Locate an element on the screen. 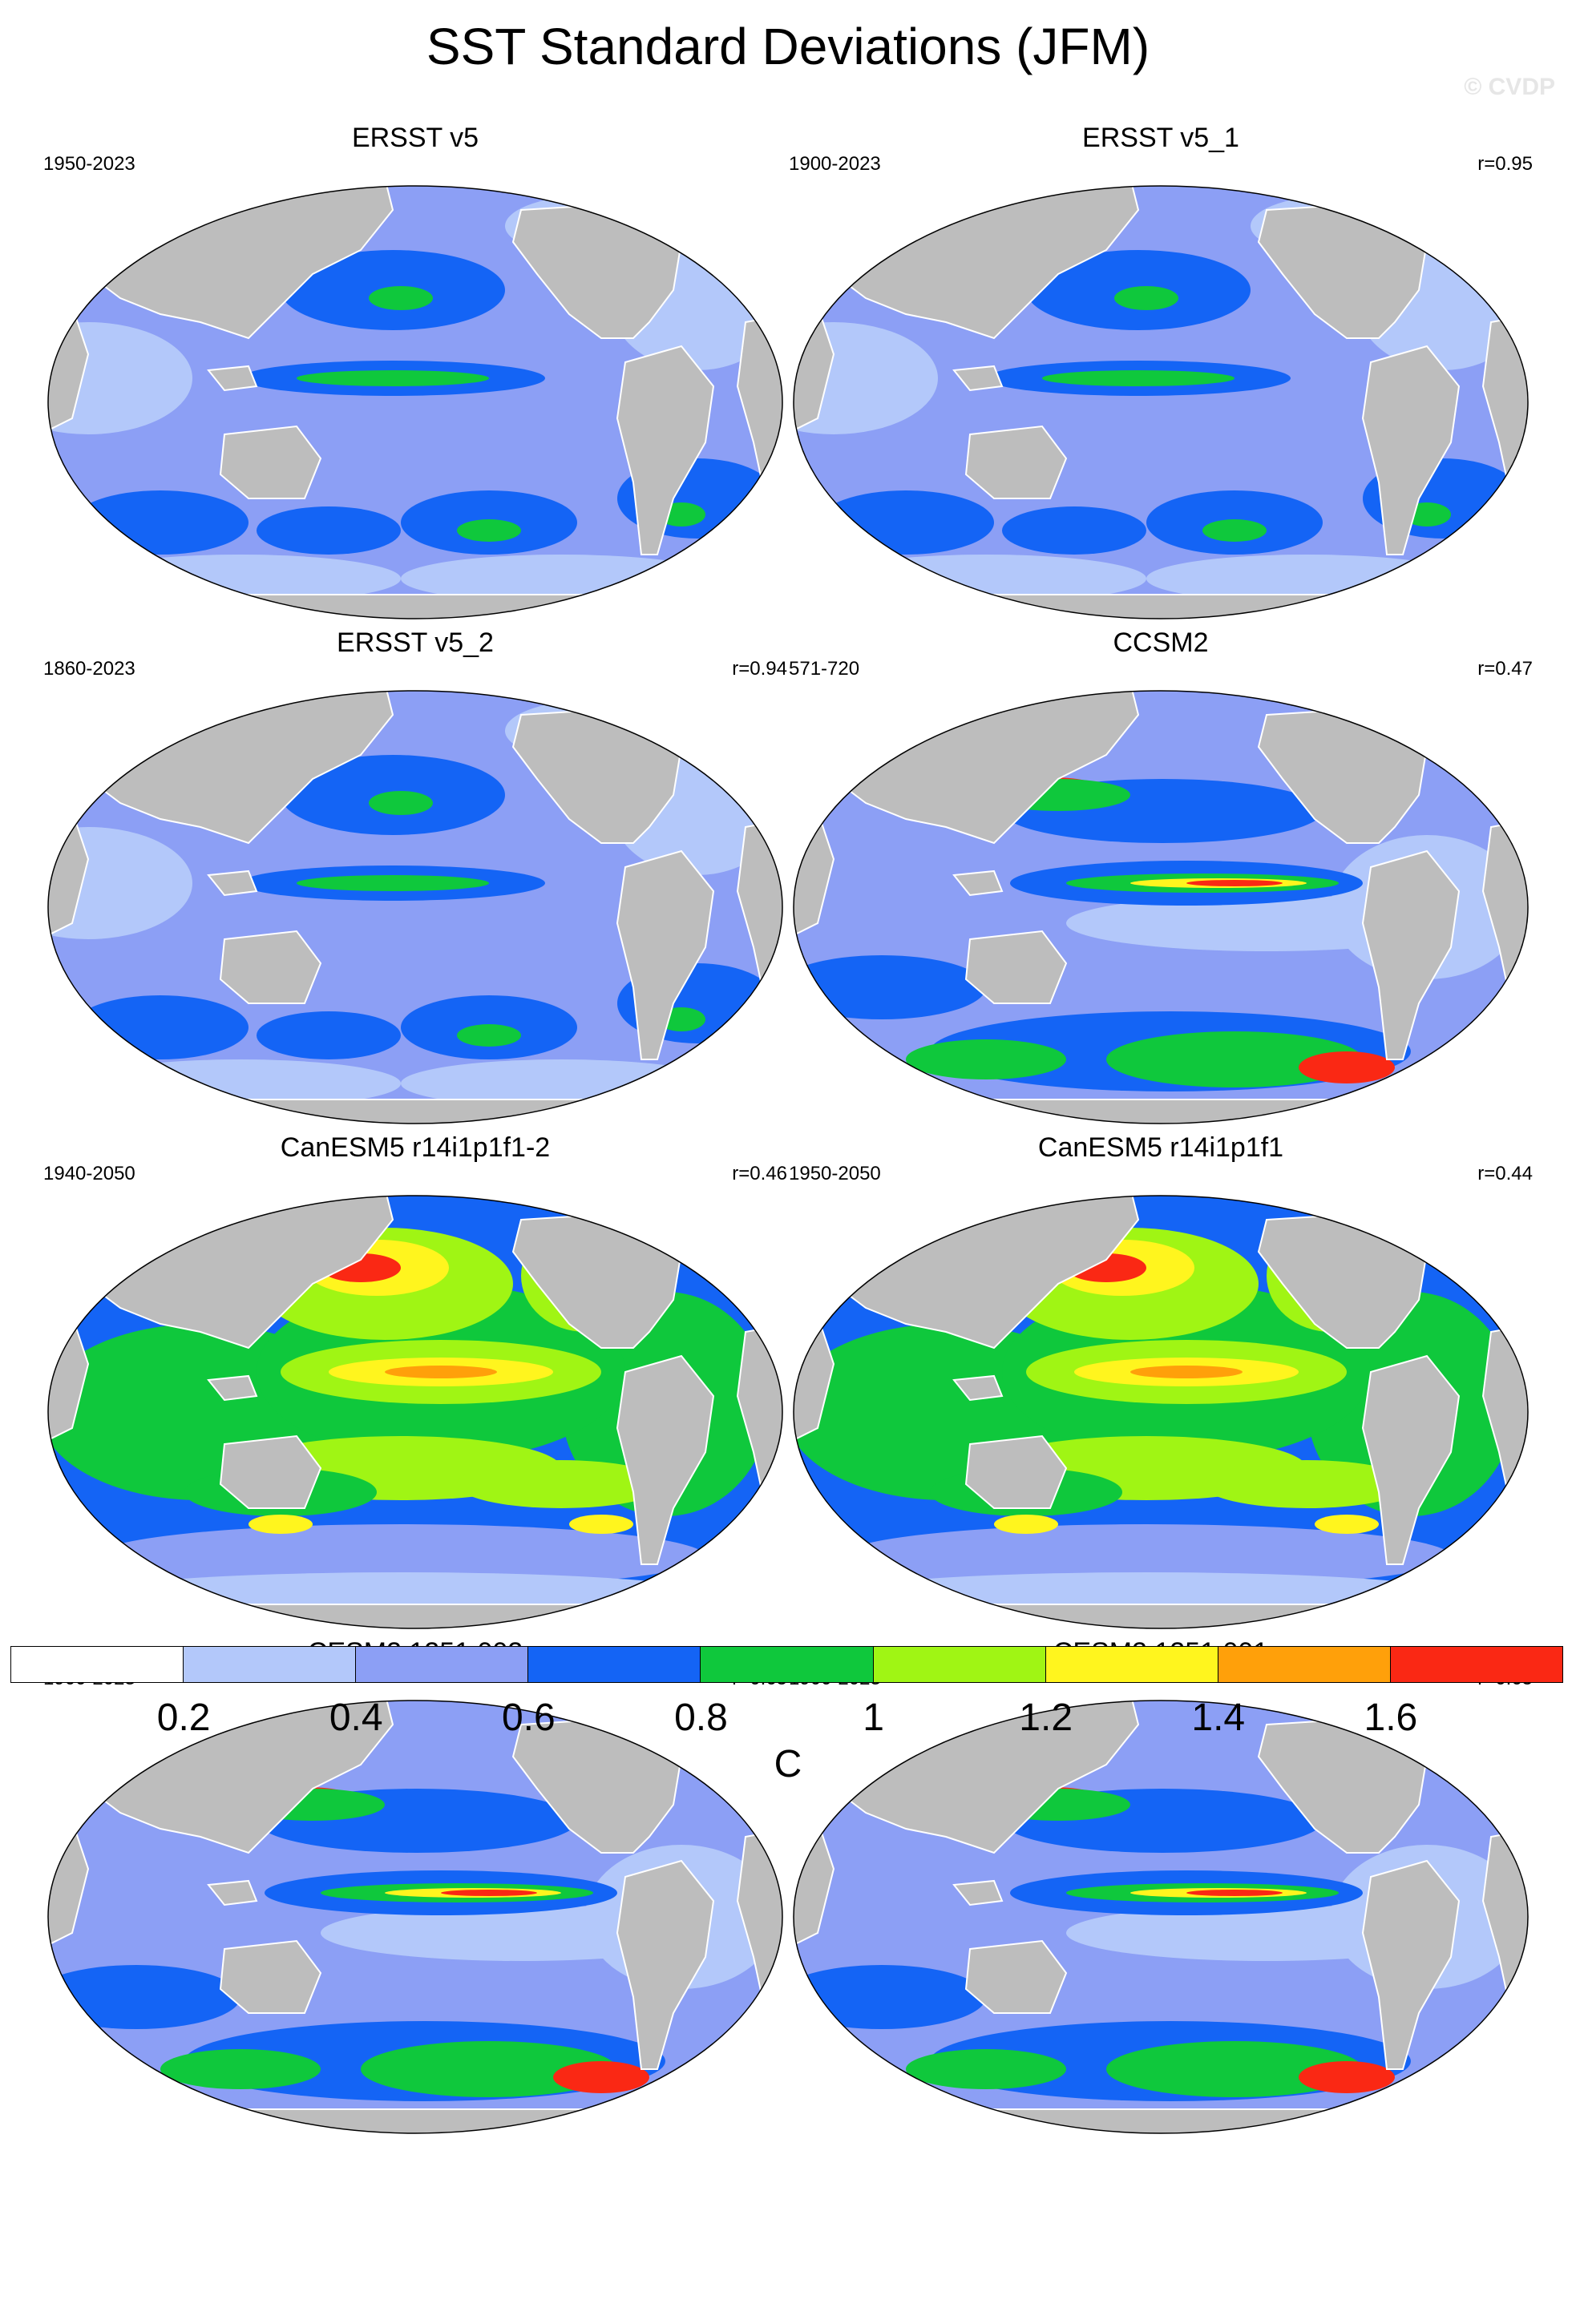 The height and width of the screenshot is (2324, 1576). map-panel: CanESM5 r14i1p1f1-2 1940-2050 r=0.46 is located at coordinates (415, 1386).